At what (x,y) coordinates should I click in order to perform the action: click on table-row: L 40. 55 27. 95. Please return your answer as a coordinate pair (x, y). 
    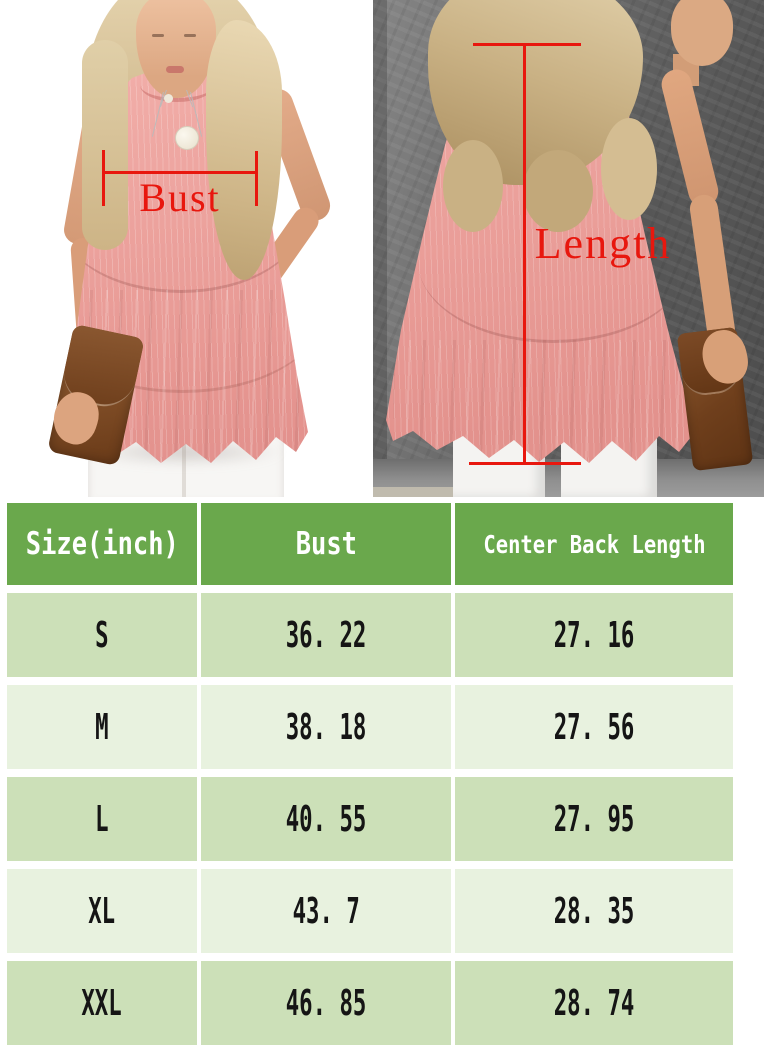
    Looking at the image, I should click on (370, 819).